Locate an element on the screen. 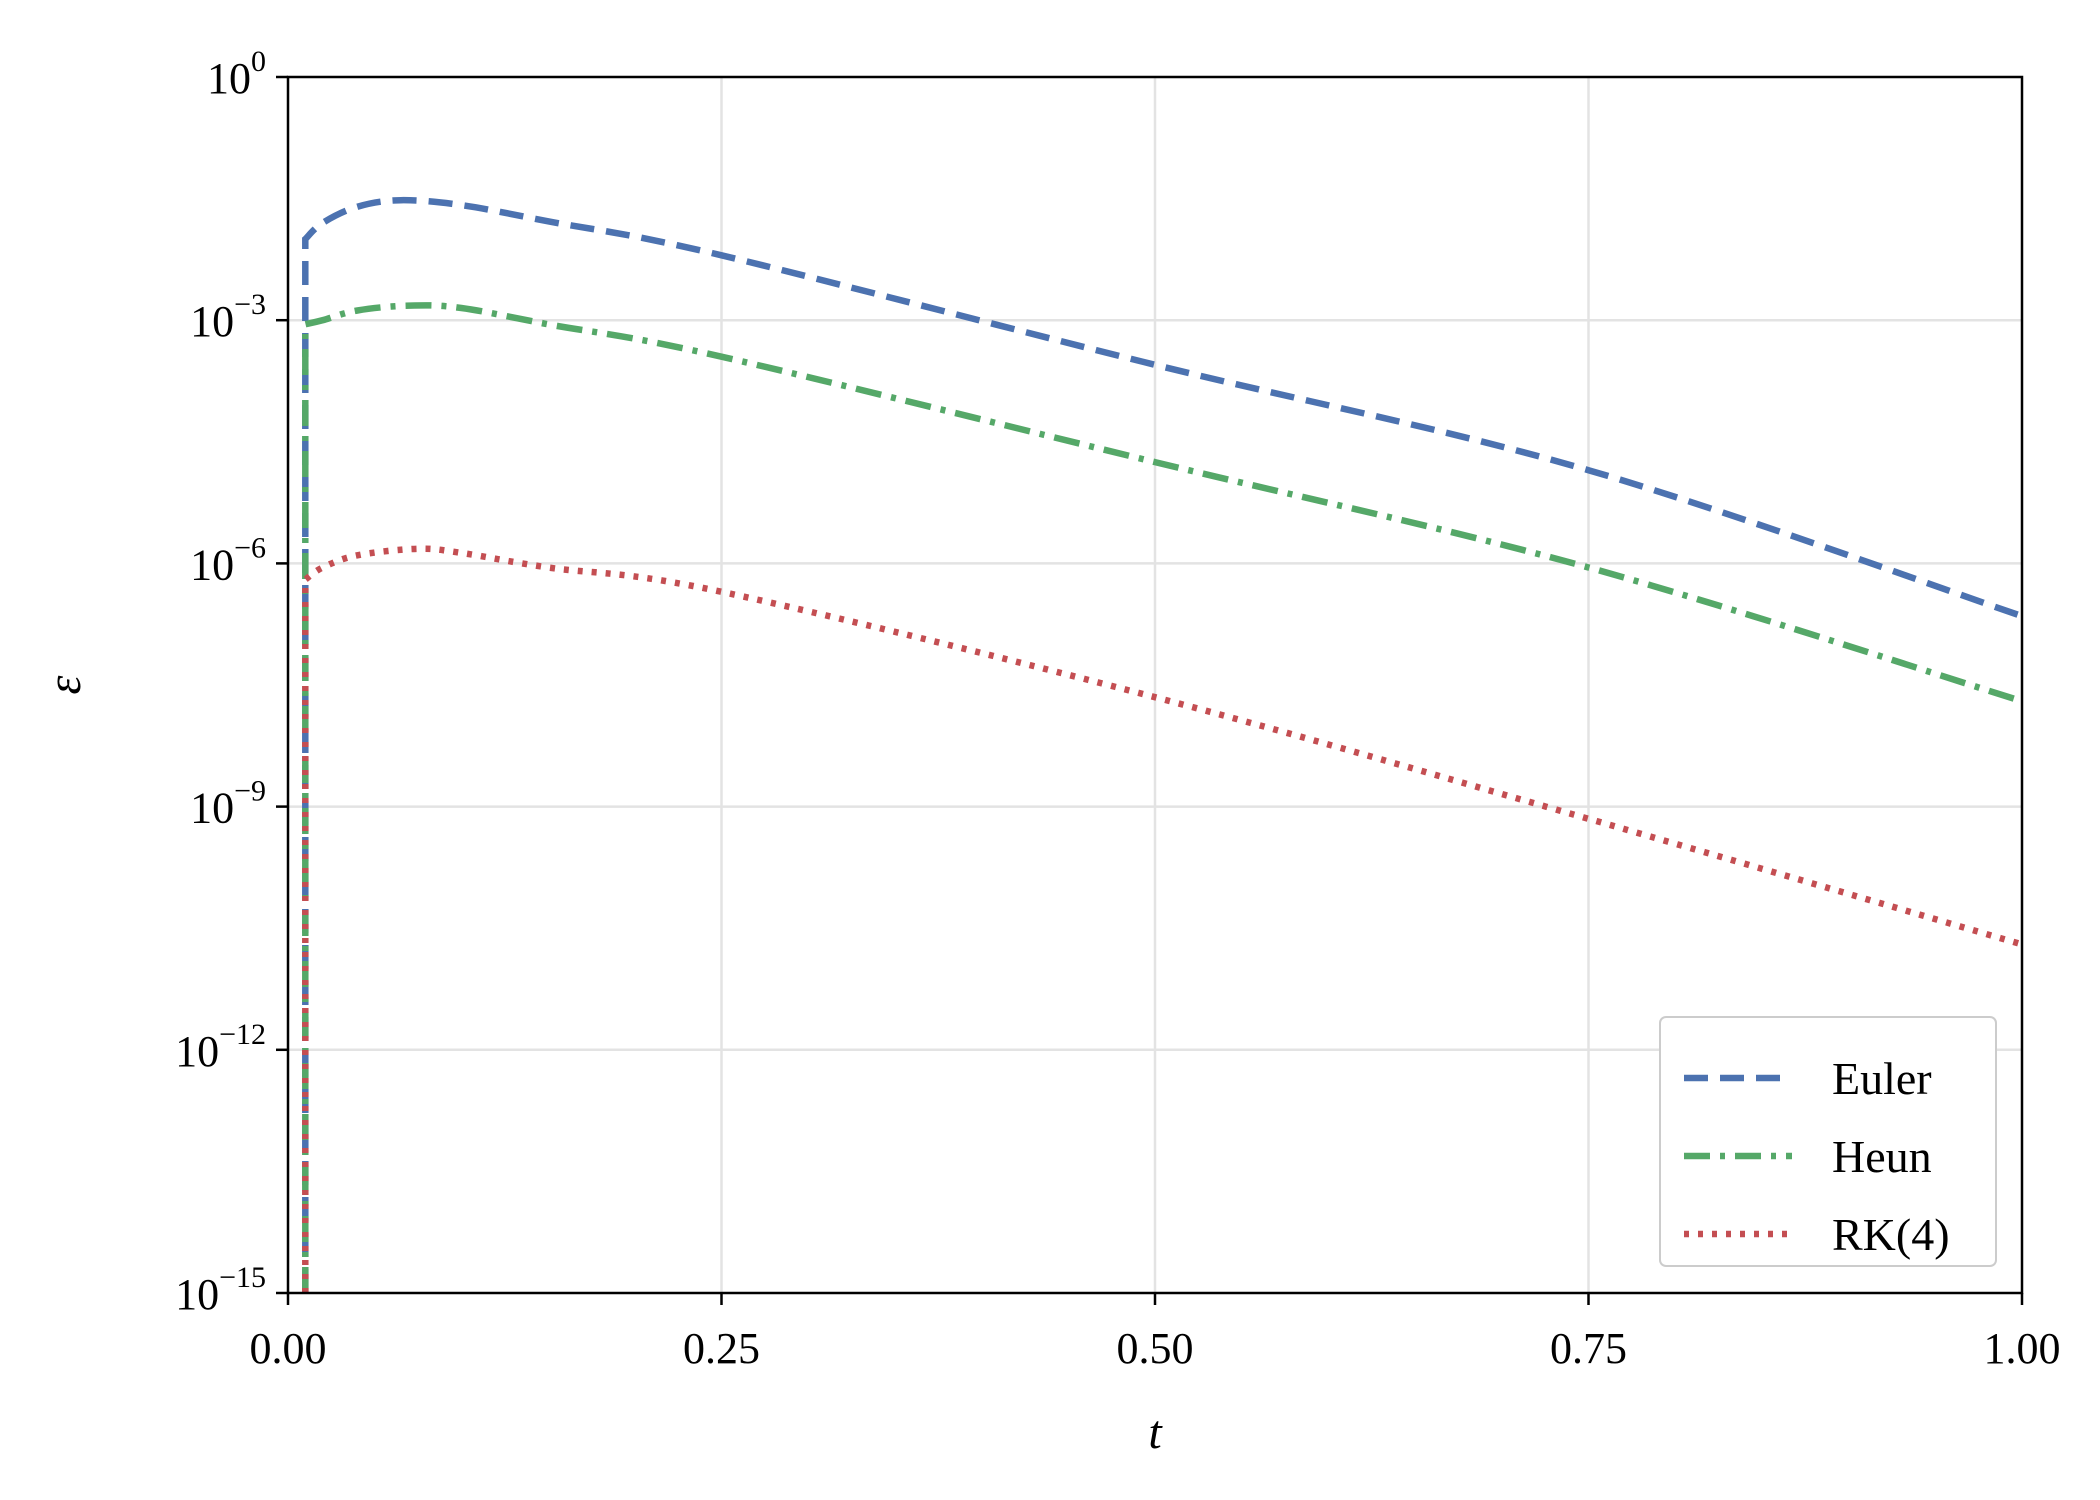 This screenshot has height=1500, width=2100. legend-label-heun: Heun is located at coordinates (1882, 1156).